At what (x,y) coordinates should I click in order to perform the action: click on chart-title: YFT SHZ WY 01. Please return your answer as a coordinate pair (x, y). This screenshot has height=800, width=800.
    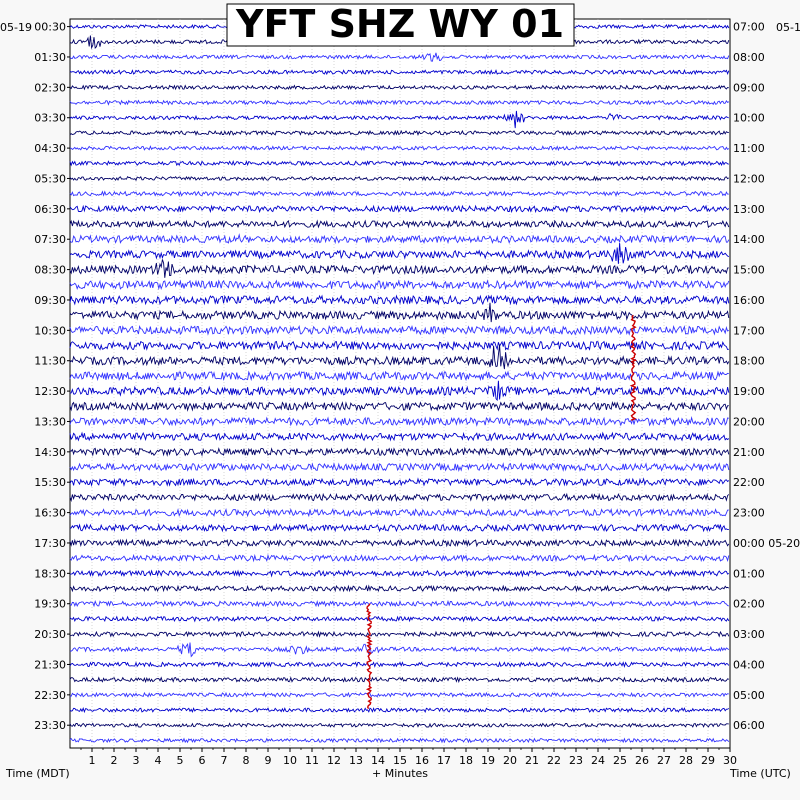
    Looking at the image, I should click on (399, 24).